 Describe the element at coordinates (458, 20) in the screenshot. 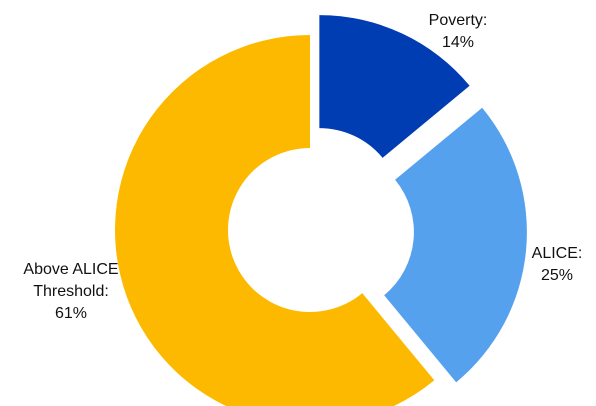

I see `slice-label-poverty-name: Poverty:` at that location.